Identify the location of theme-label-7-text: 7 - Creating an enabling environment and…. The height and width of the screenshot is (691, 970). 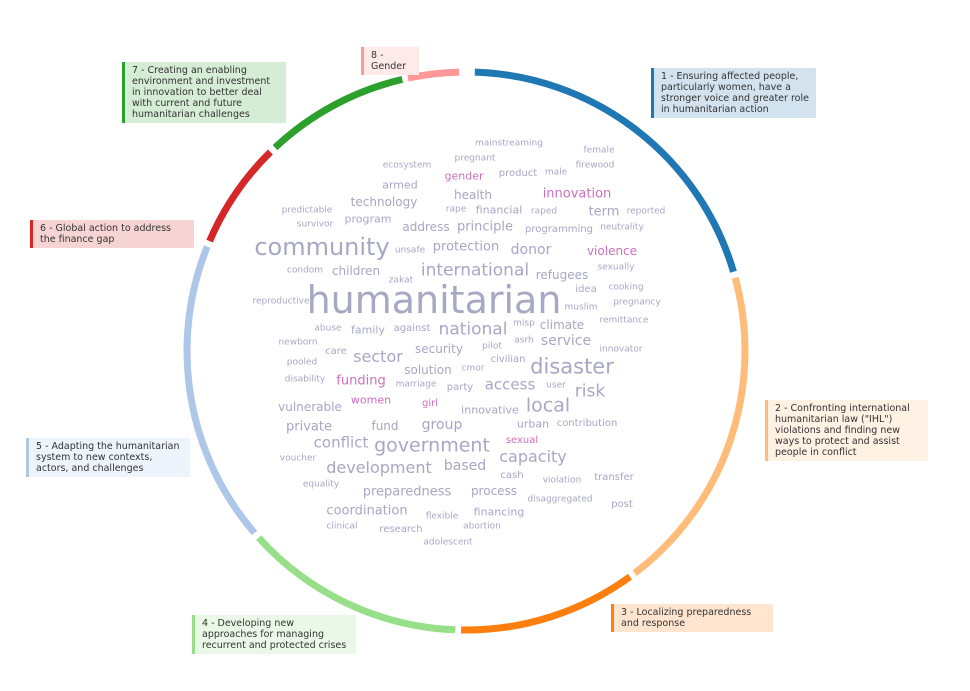
(201, 92).